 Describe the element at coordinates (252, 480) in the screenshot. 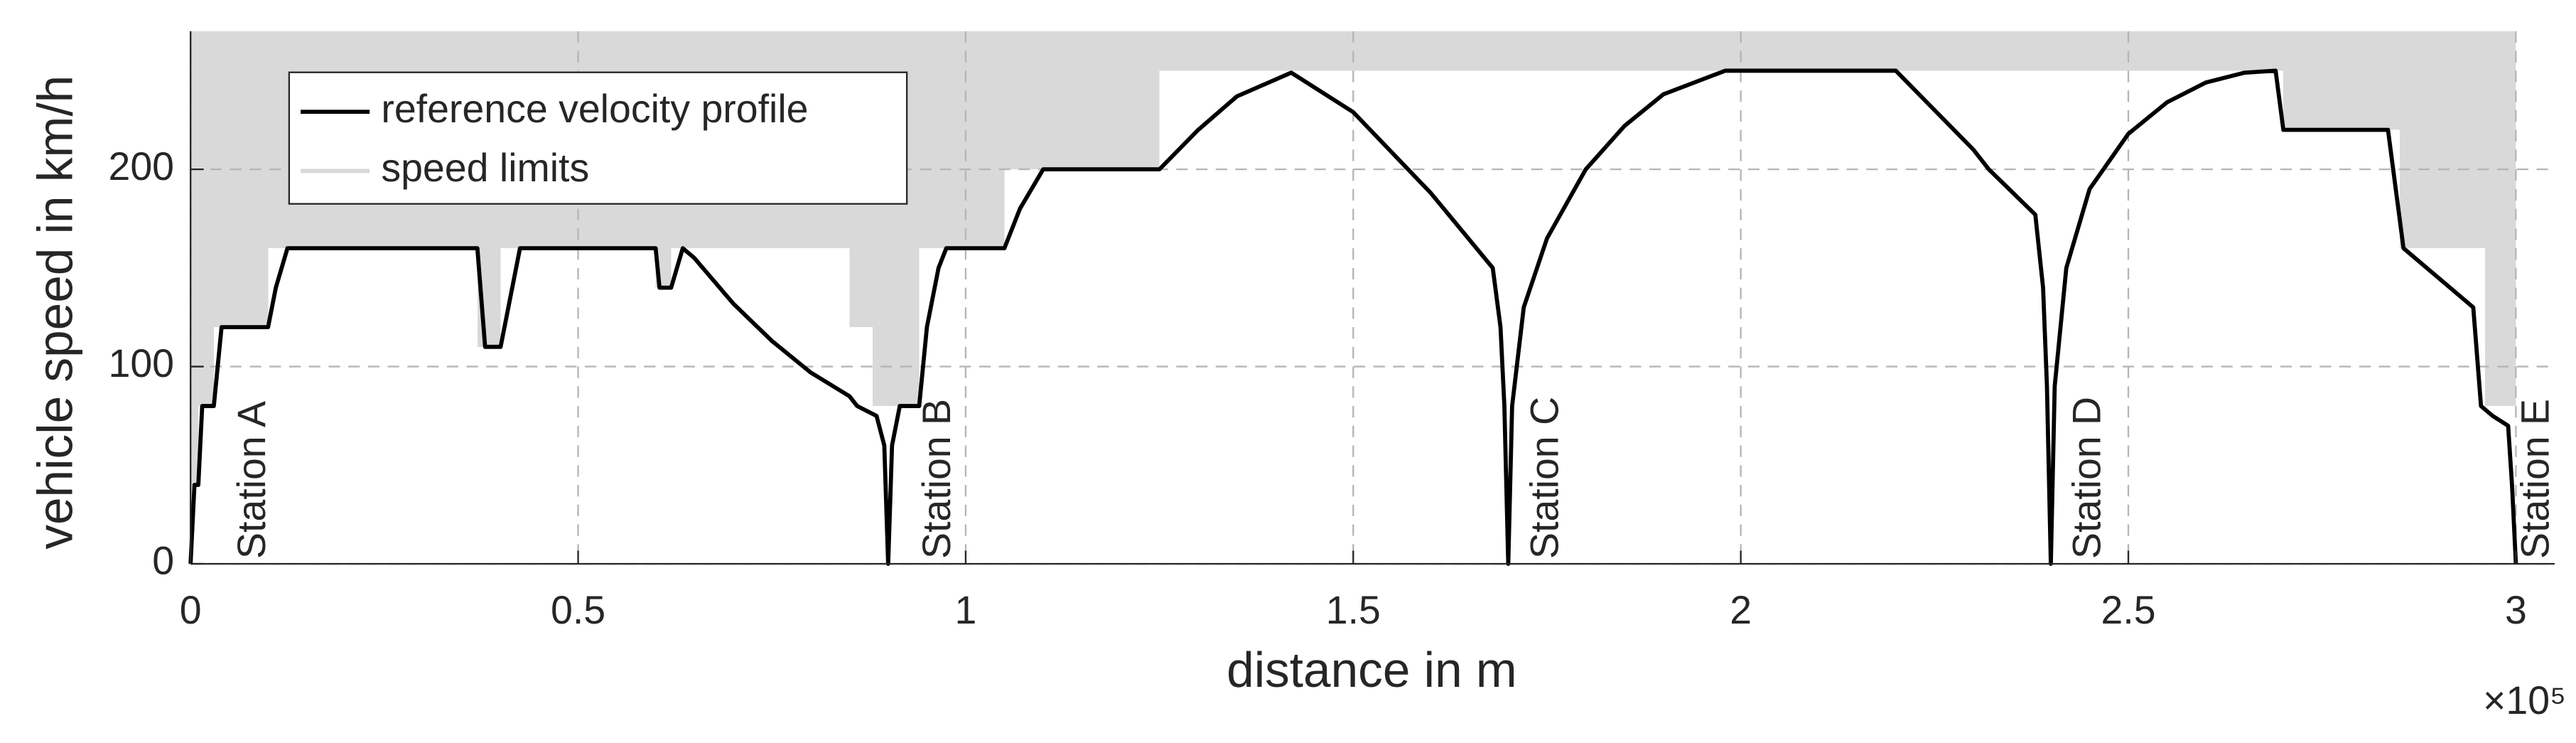

I see `station-label: Station A` at that location.